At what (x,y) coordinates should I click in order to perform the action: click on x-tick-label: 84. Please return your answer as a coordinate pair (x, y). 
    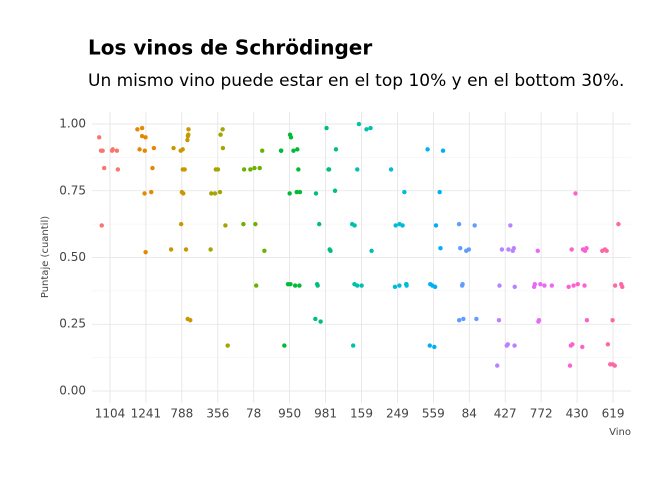
    Looking at the image, I should click on (469, 414).